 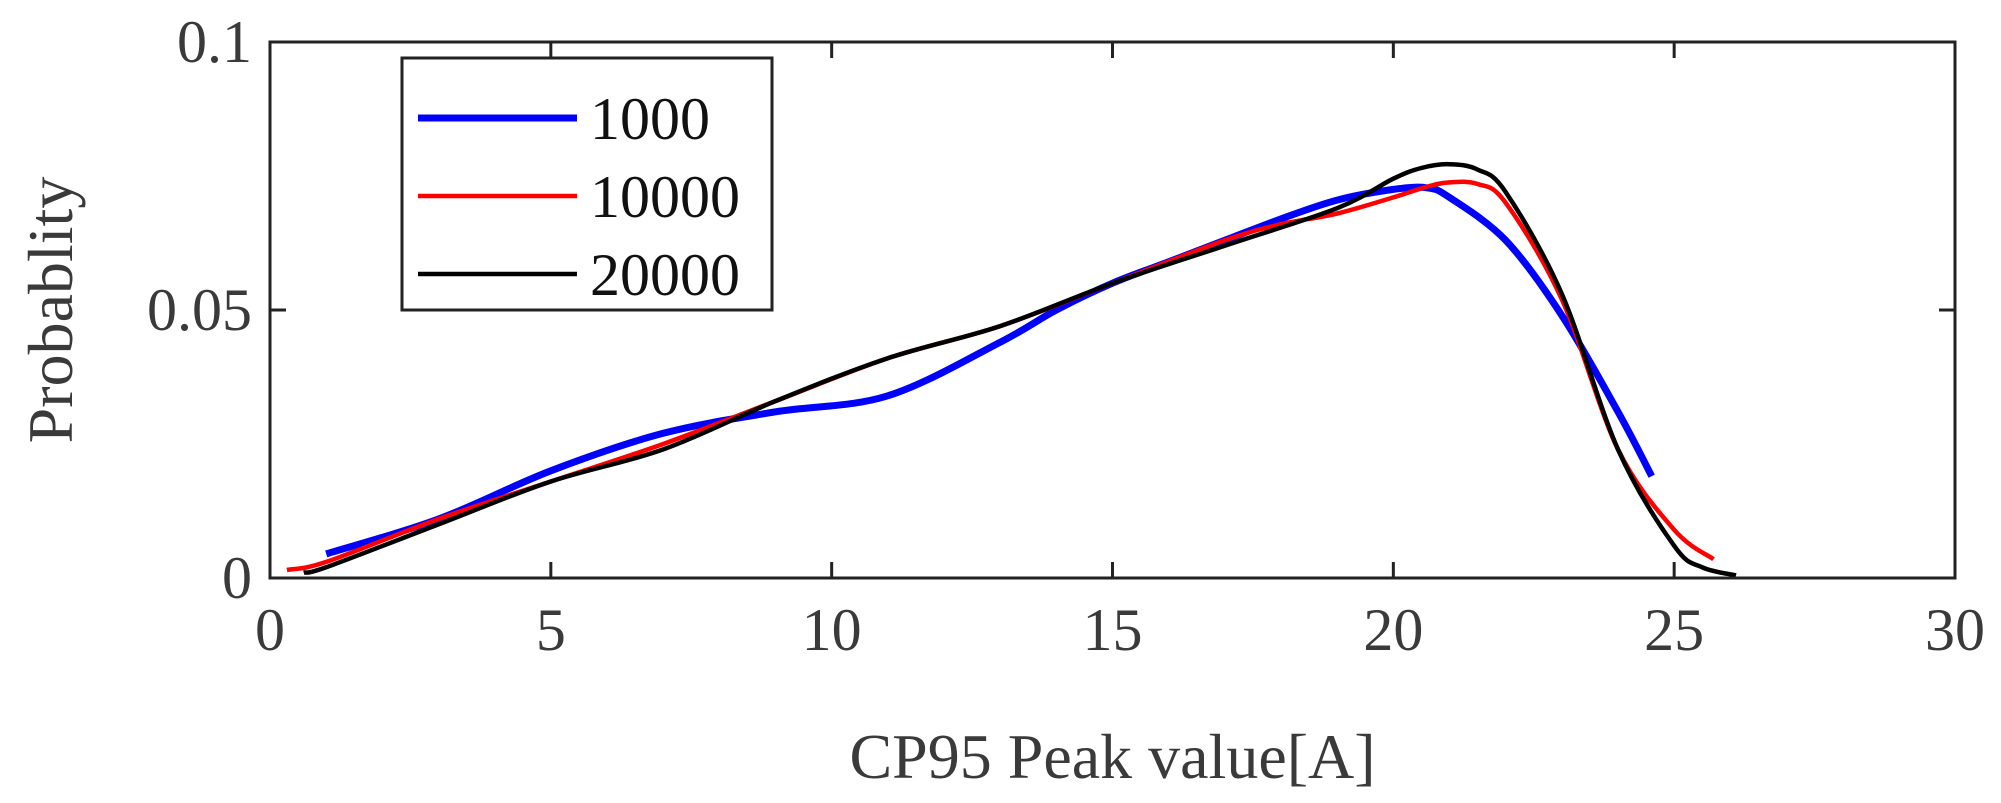 What do you see at coordinates (1393, 630) in the screenshot?
I see `x-tick-label: 20` at bounding box center [1393, 630].